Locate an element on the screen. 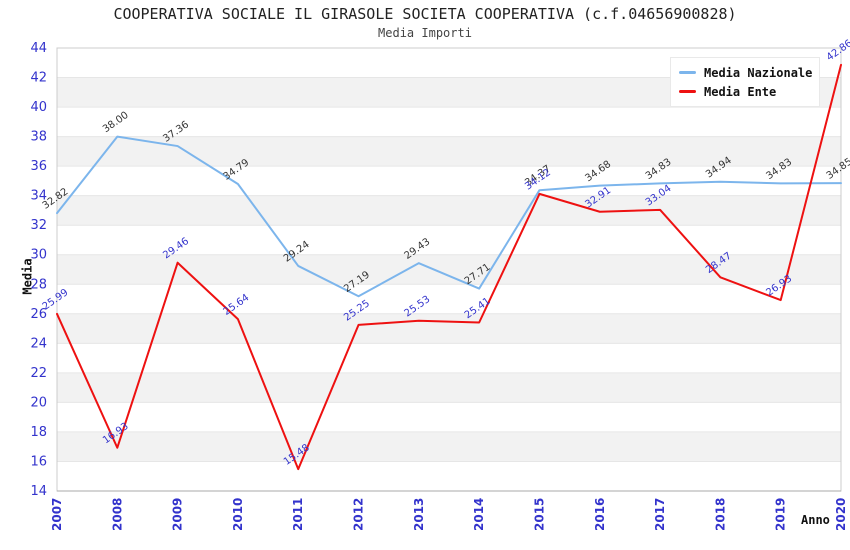 The image size is (850, 550). y-axis-title: Media is located at coordinates (27, 276).